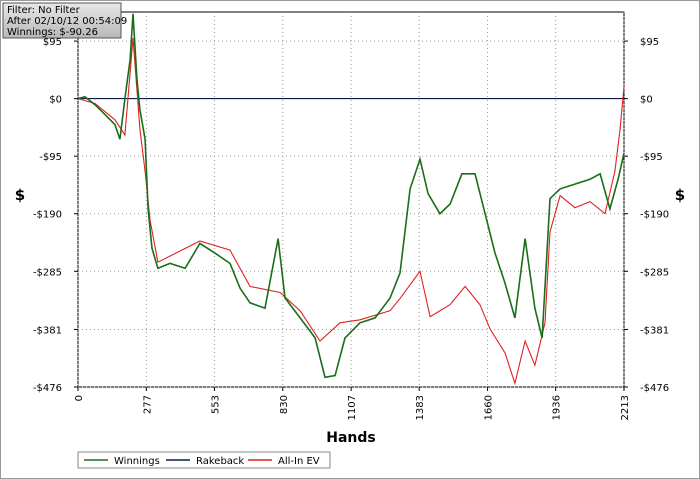  I want to click on info-text: Winnings: $-90.26, so click(52, 32).